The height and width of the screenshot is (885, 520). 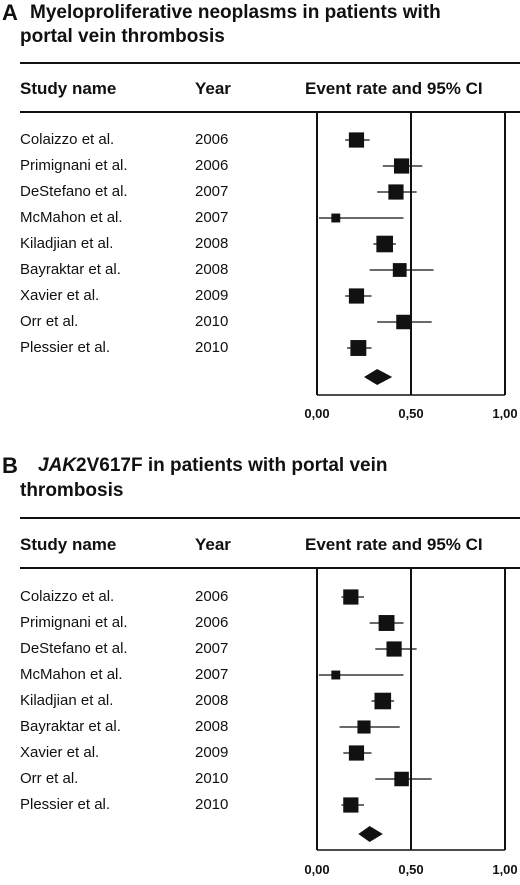 I want to click on panel-title-line-2: portal vein thrombosis, so click(x=122, y=36).